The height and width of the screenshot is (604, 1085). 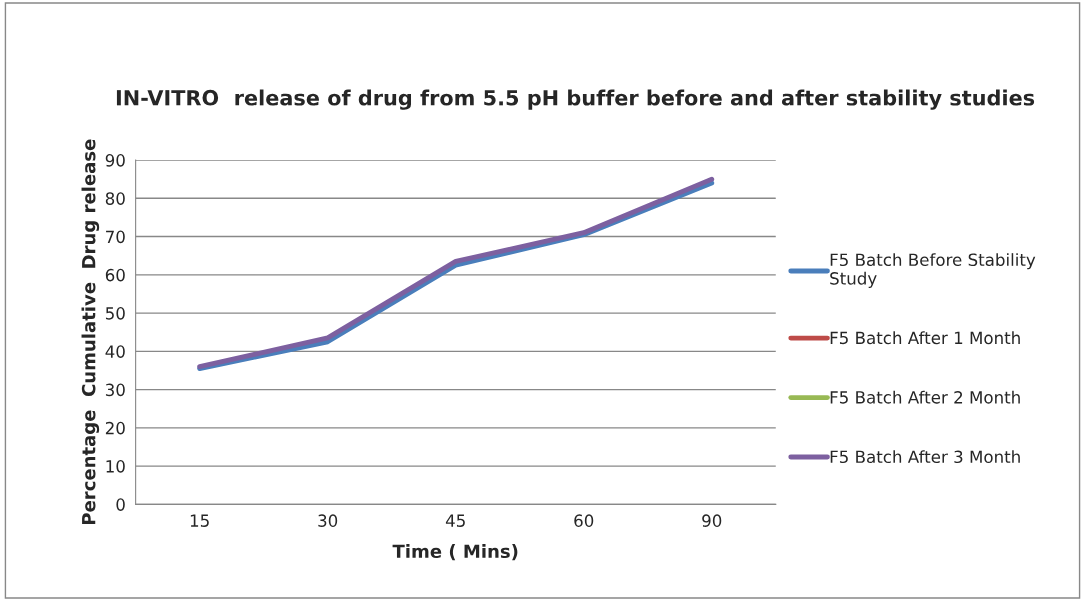 What do you see at coordinates (925, 457) in the screenshot?
I see `legend-label: F5 Batch After 3 Month` at bounding box center [925, 457].